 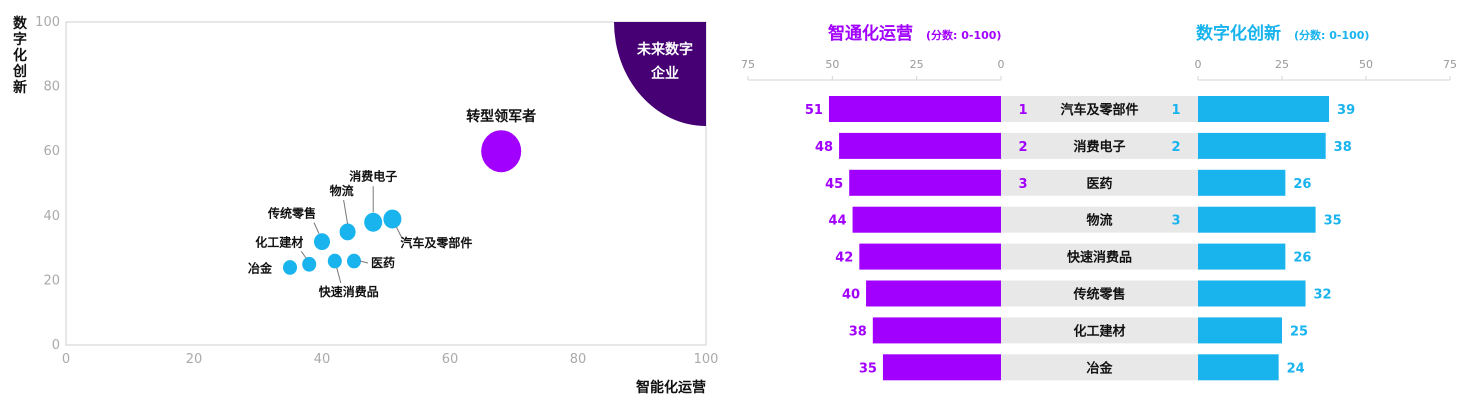 What do you see at coordinates (1175, 221) in the screenshot?
I see `right-rank-label: 3` at bounding box center [1175, 221].